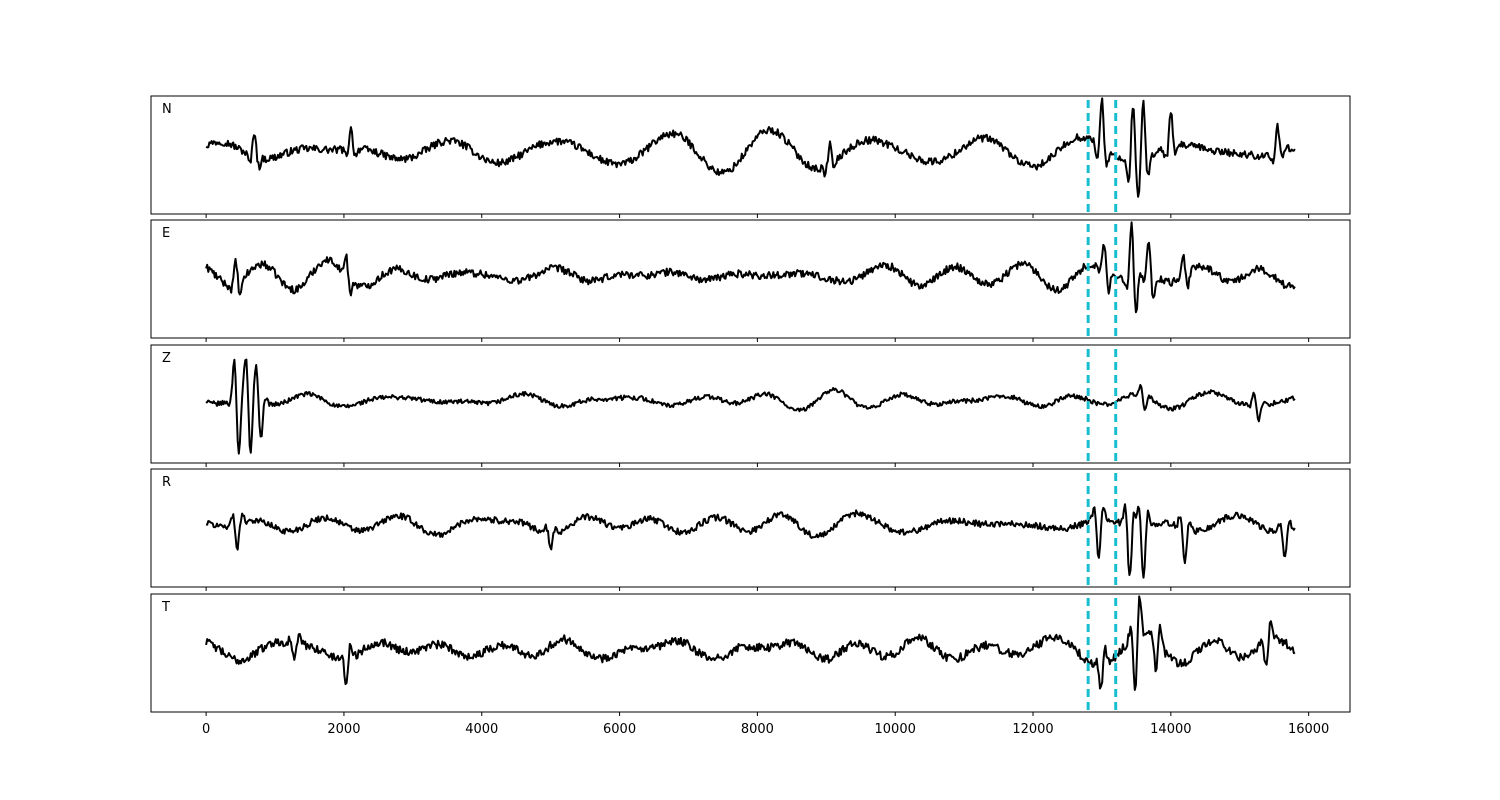 Image resolution: width=1500 pixels, height=800 pixels. Describe the element at coordinates (165, 607) in the screenshot. I see `panel-label: T` at that location.